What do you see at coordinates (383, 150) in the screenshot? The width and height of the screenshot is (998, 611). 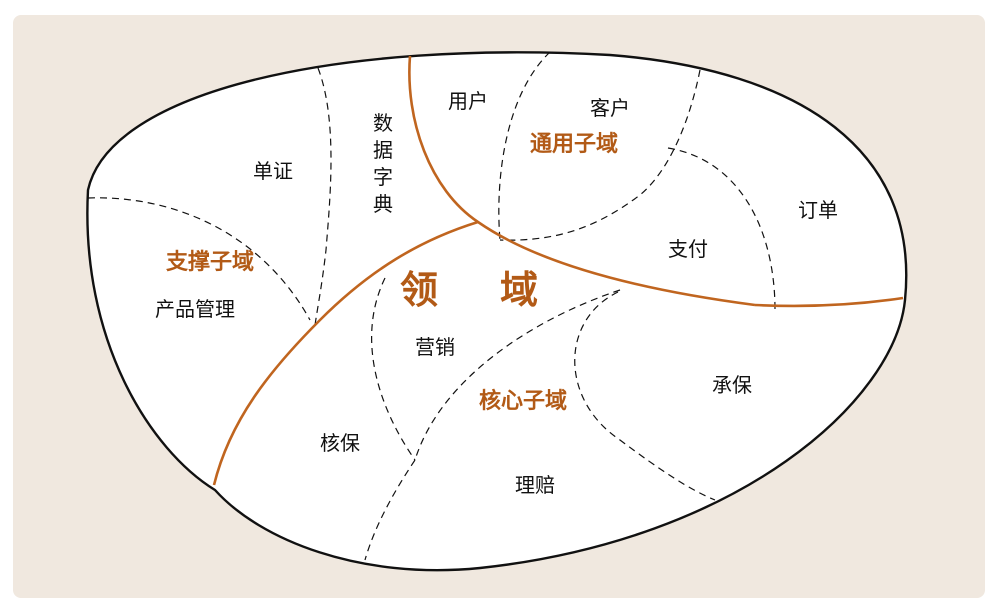 I see `module-data-dictionary-char-2: 据` at bounding box center [383, 150].